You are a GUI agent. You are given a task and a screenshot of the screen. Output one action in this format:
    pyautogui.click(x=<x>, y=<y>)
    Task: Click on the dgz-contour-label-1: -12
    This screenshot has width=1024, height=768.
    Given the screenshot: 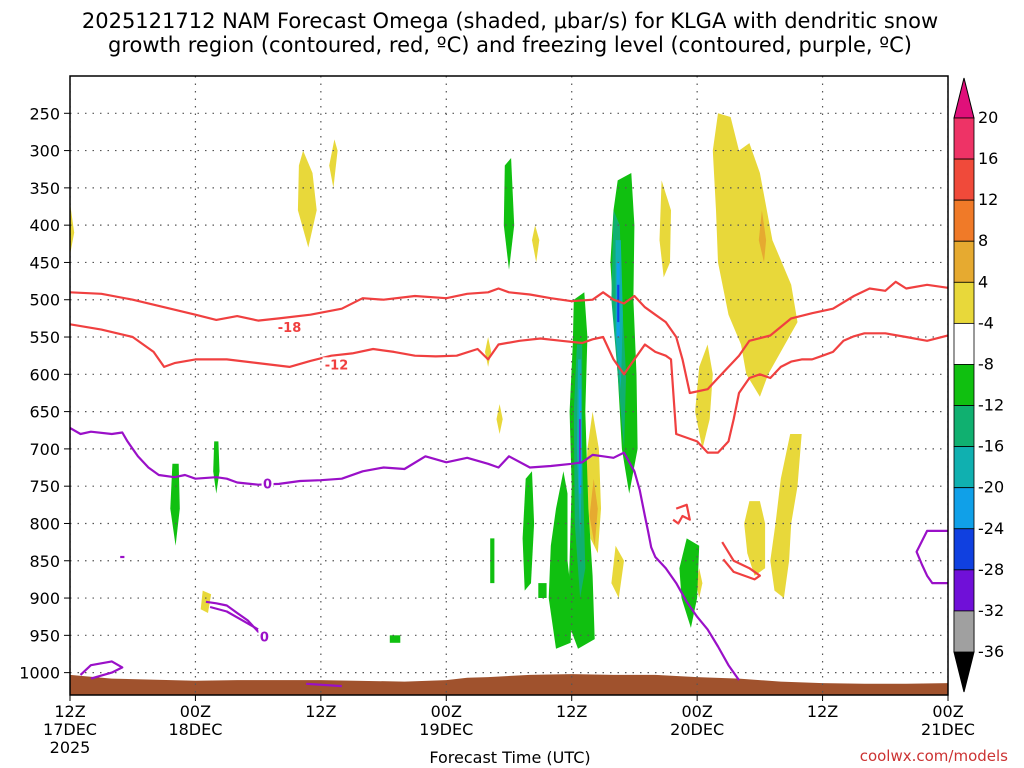 What is the action you would take?
    pyautogui.click(x=337, y=365)
    